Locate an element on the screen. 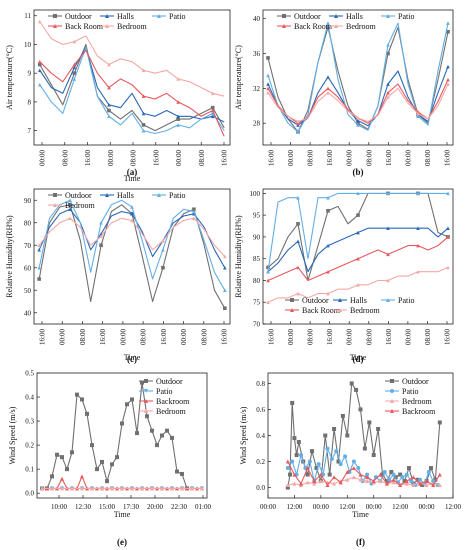 The height and width of the screenshot is (550, 468). legend-label: Patio is located at coordinates (164, 391).